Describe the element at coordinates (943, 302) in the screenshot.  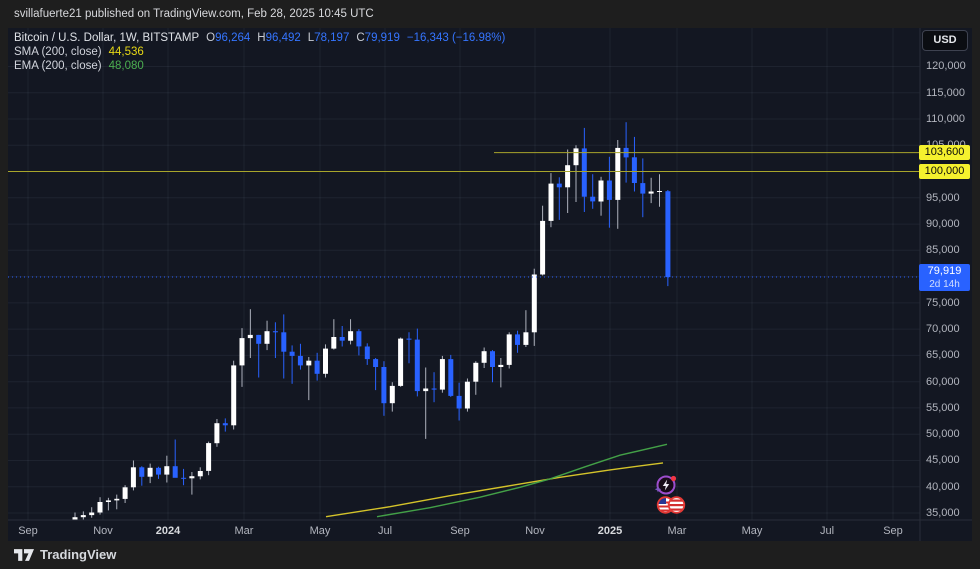
I see `price-tick-label: 75,000` at that location.